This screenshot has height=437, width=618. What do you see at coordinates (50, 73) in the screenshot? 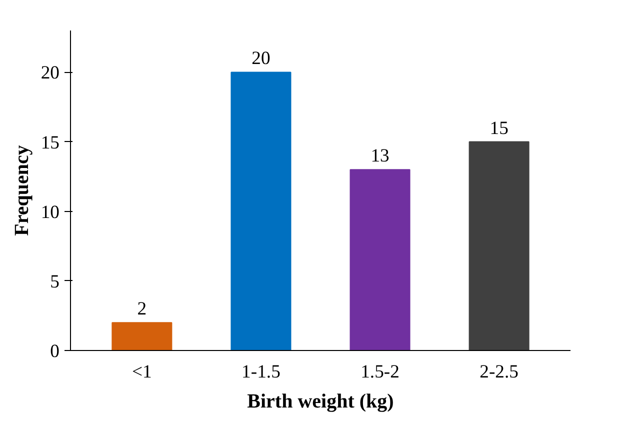
I see `y-tick-label: 20` at bounding box center [50, 73].